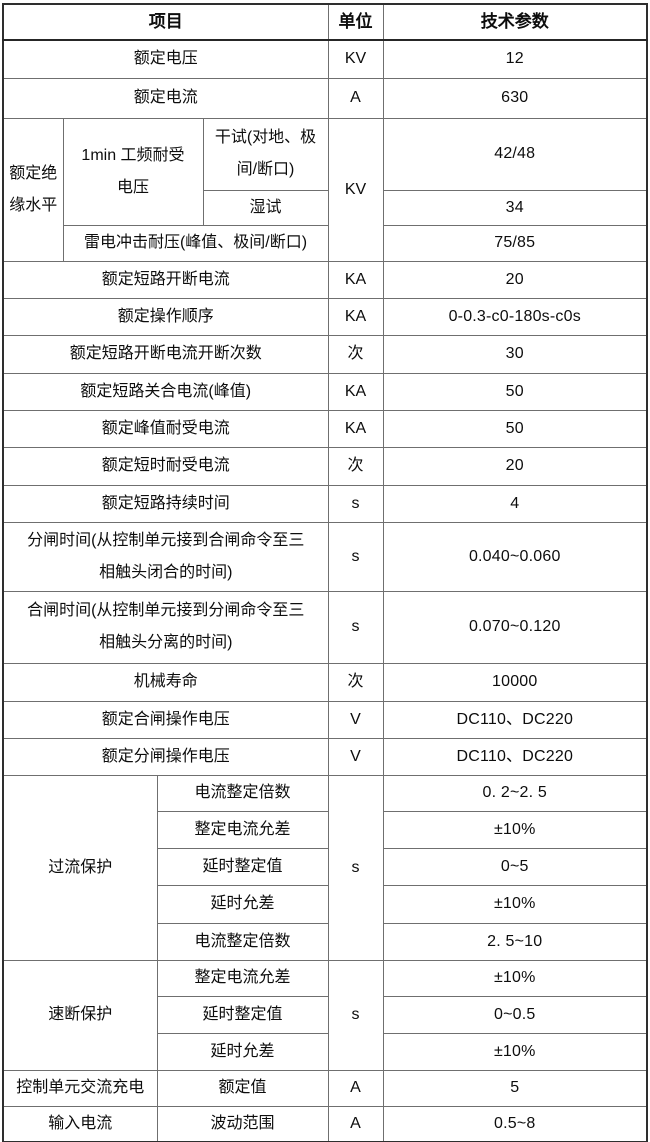 The image size is (650, 1142). What do you see at coordinates (515, 154) in the screenshot?
I see `cell-value: 42/48` at bounding box center [515, 154].